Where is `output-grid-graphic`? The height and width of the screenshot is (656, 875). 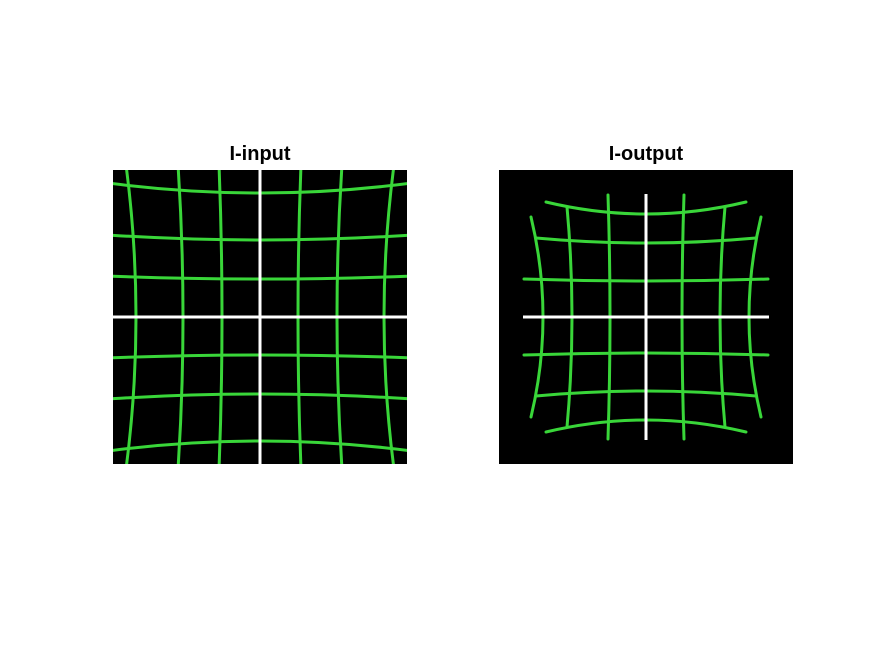
output-grid-graphic is located at coordinates (646, 317).